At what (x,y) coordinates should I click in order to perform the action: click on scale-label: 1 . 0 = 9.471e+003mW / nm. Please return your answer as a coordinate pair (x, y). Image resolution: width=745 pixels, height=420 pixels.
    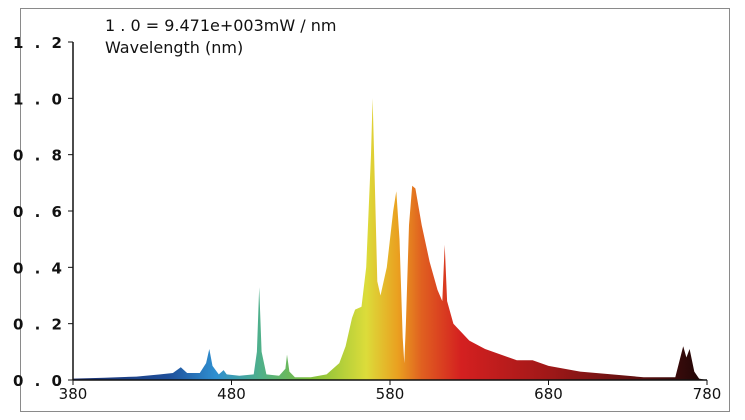
    Looking at the image, I should click on (221, 25).